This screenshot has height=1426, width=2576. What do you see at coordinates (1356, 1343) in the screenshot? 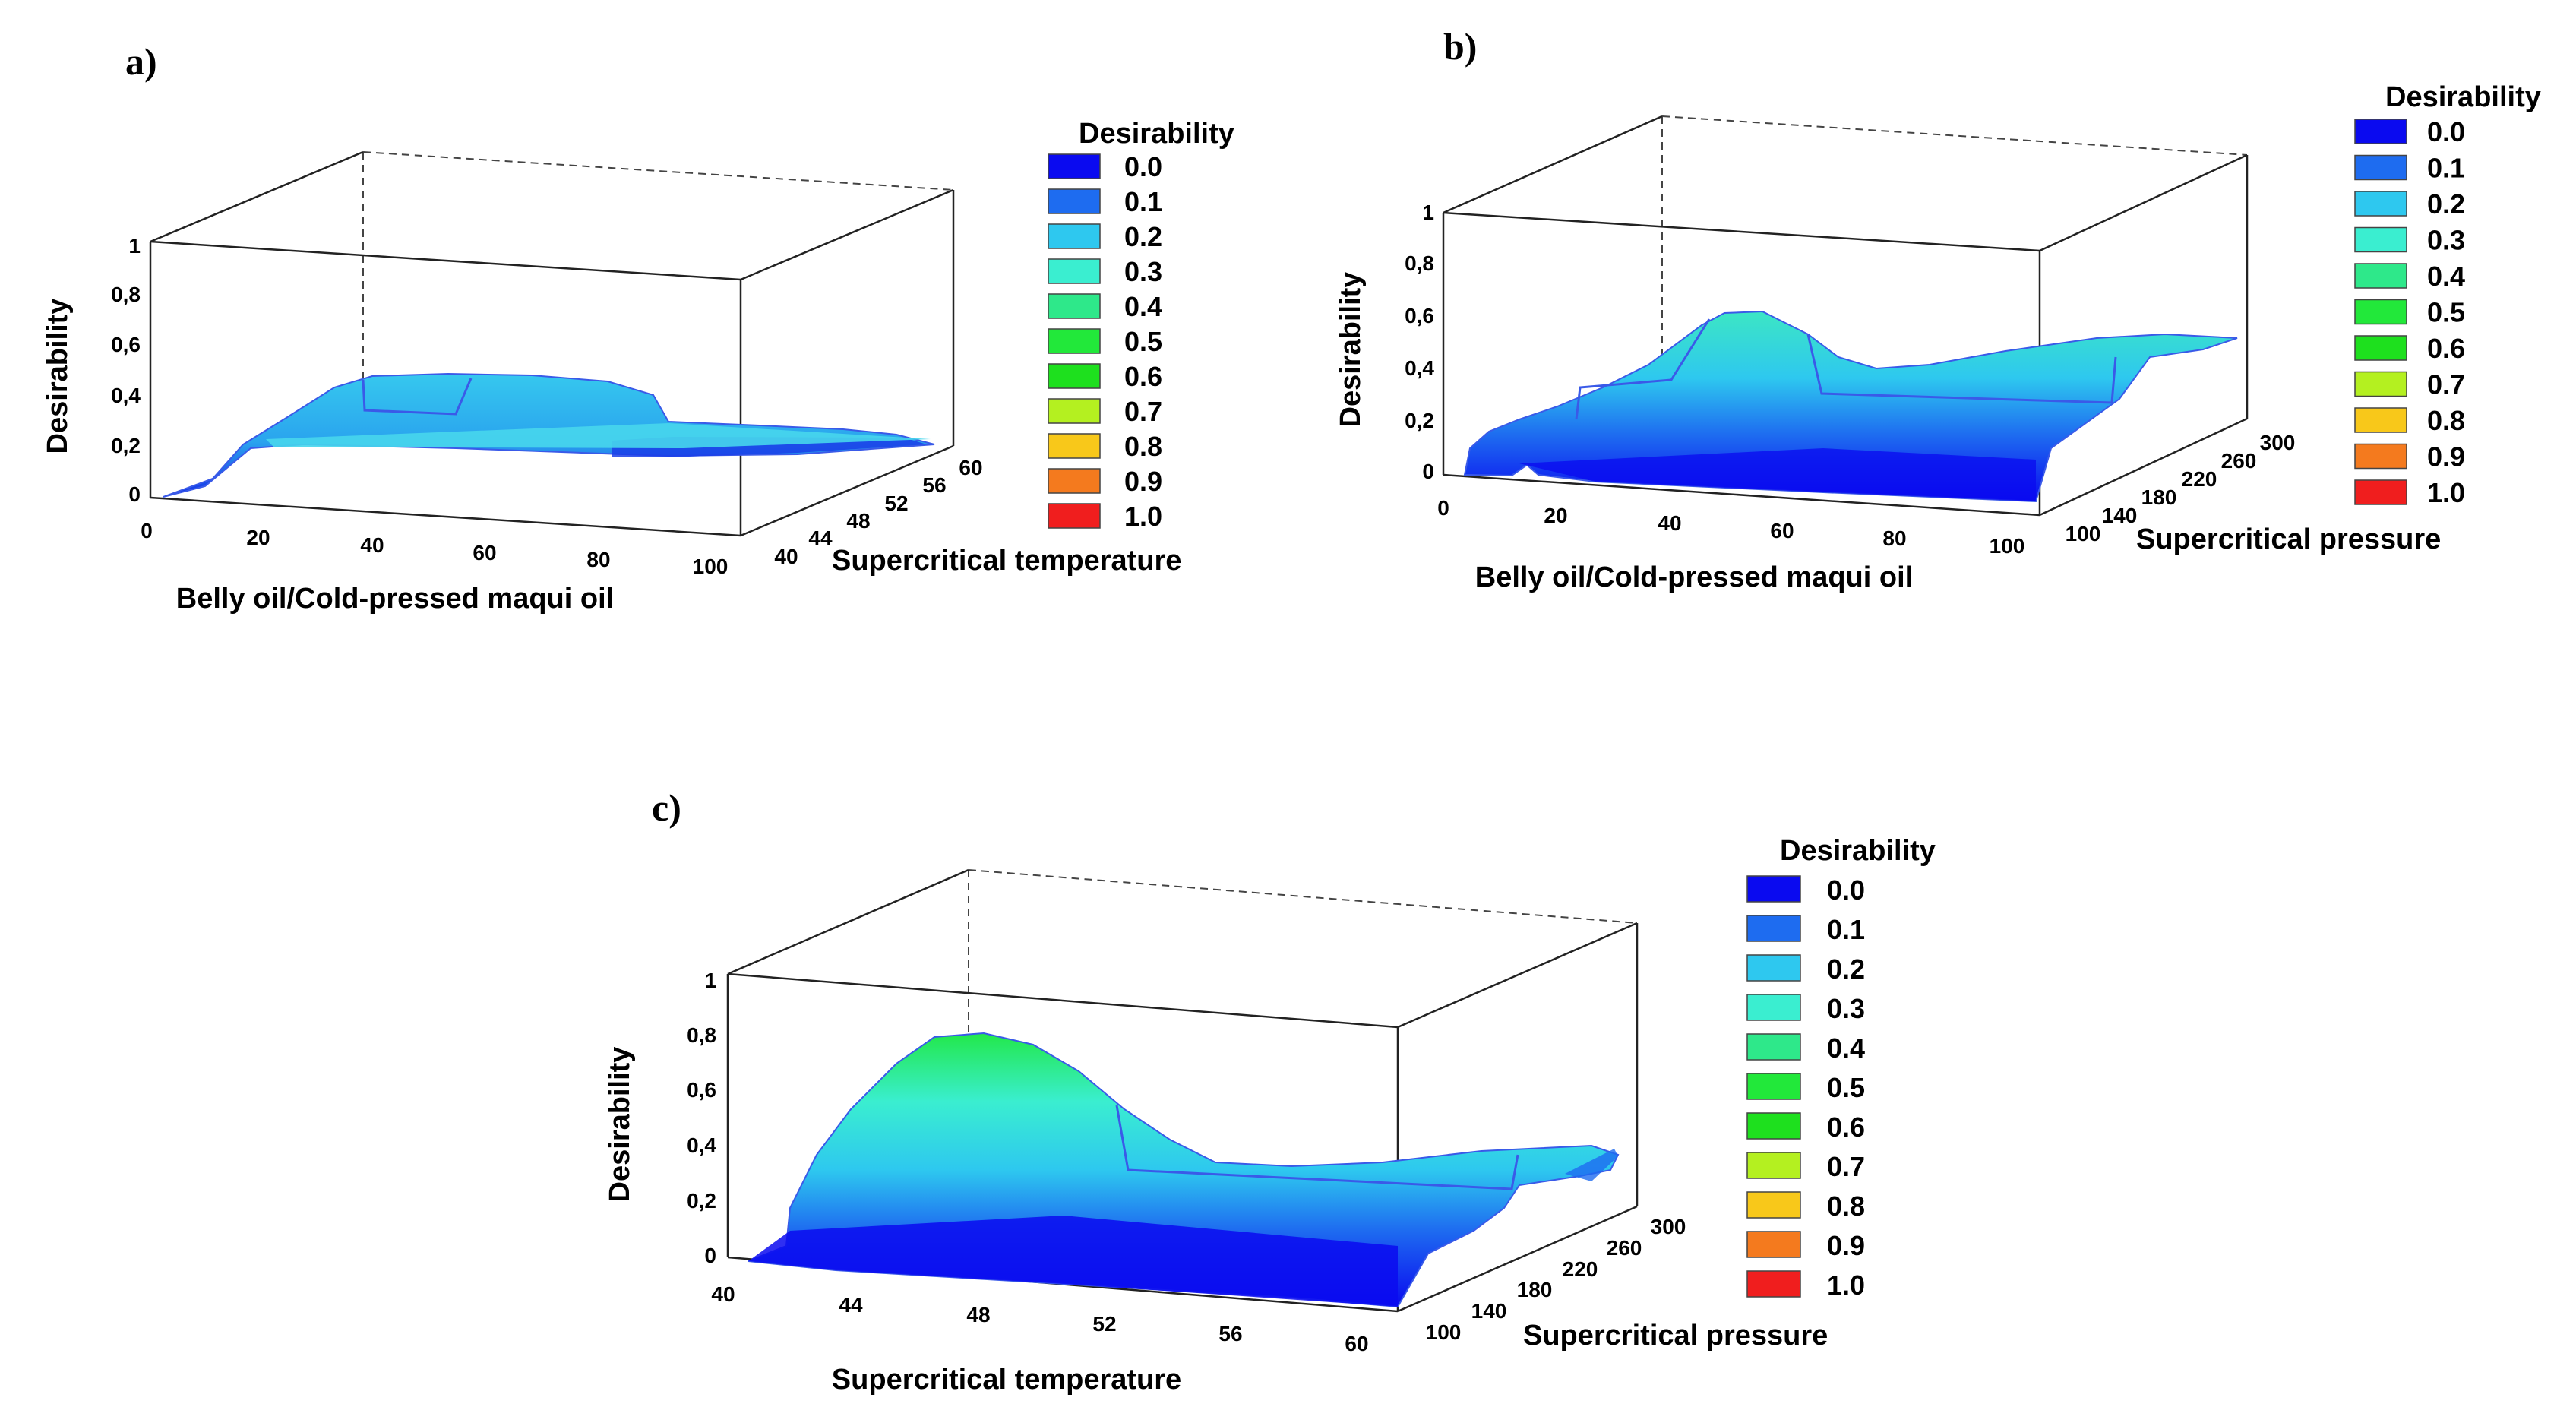
I see `panel-c-x-tick: 60` at bounding box center [1356, 1343].